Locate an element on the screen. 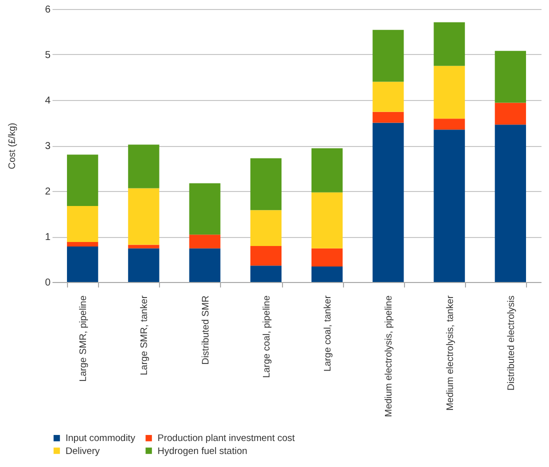  x-tick-label: Distributed electrolysis is located at coordinates (511, 343).